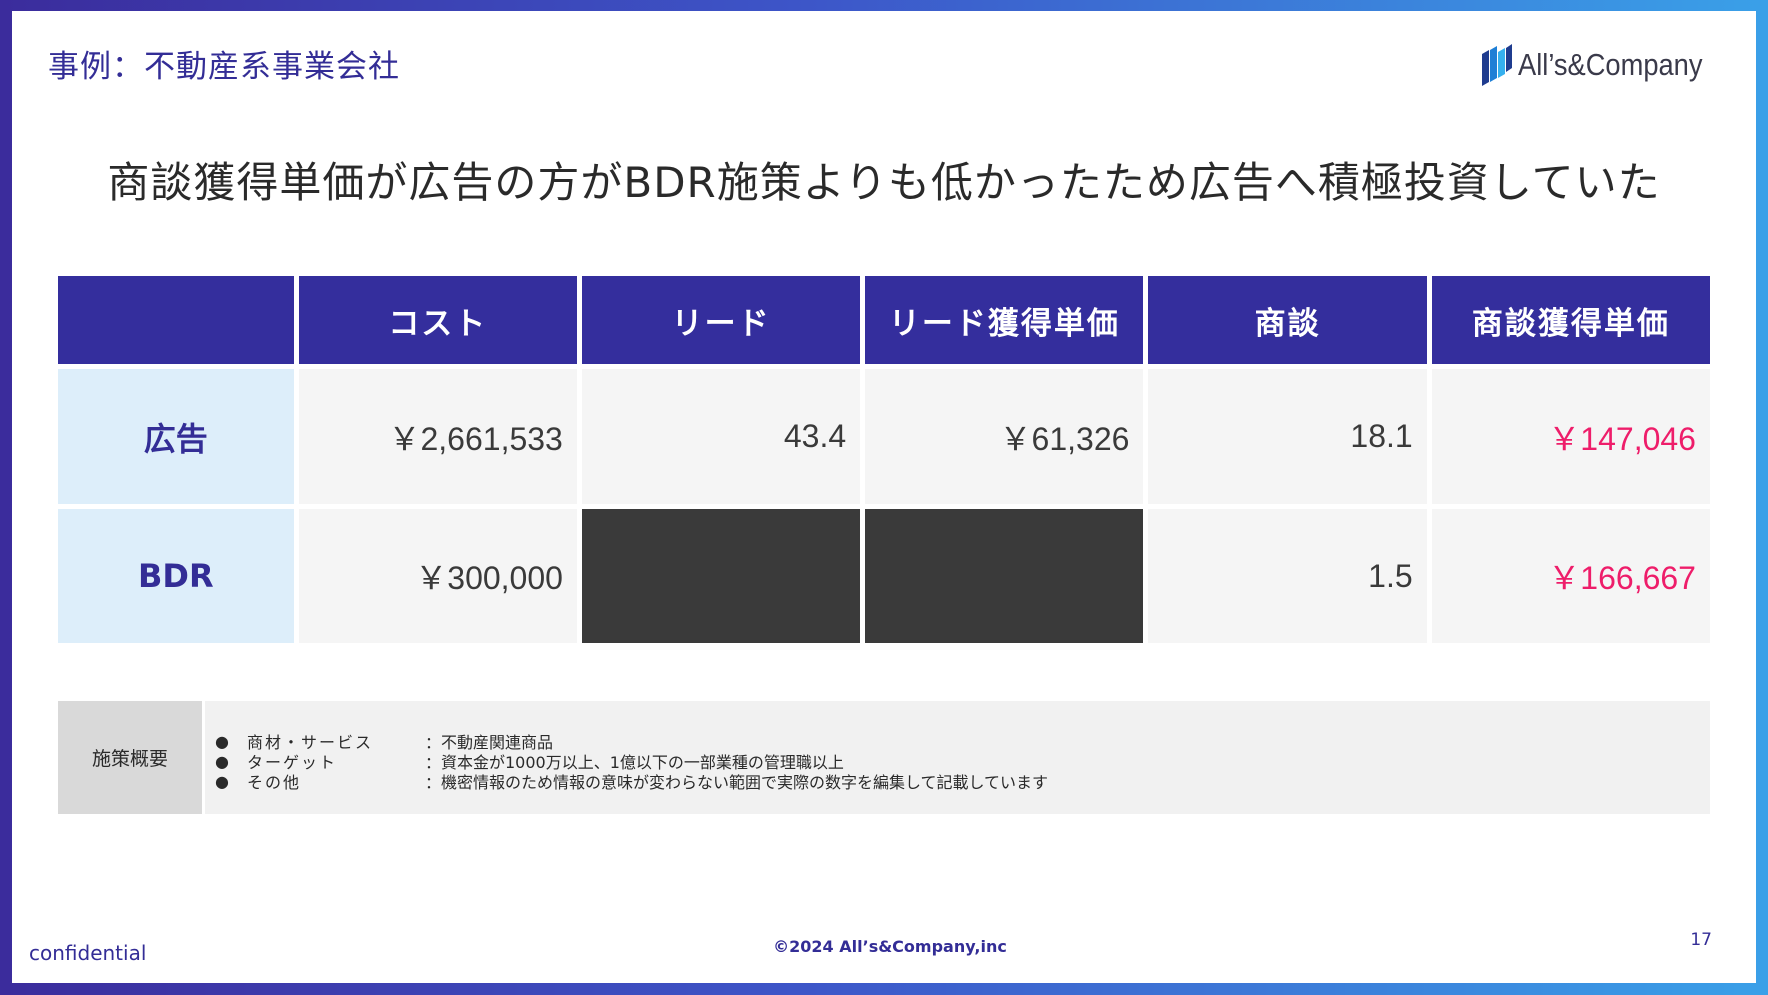 This screenshot has height=995, width=1768. Describe the element at coordinates (1610, 64) in the screenshot. I see `logo-text: All’s&Company` at that location.